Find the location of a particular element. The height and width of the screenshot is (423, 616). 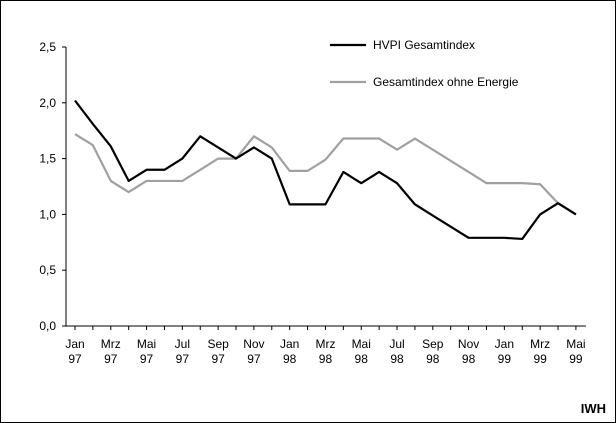

x-tick-label: Mai 99 is located at coordinates (575, 351).